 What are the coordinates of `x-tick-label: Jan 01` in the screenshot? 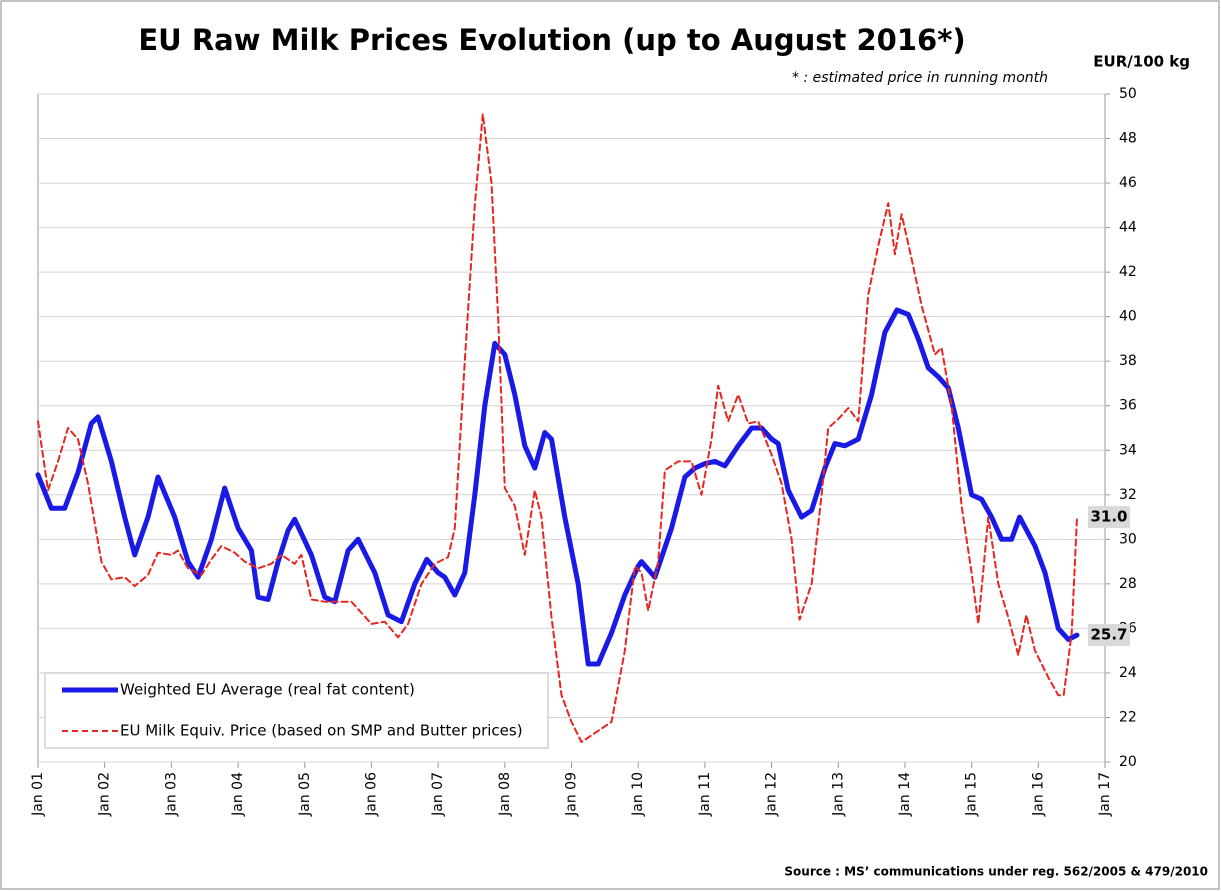 It's located at (38, 794).